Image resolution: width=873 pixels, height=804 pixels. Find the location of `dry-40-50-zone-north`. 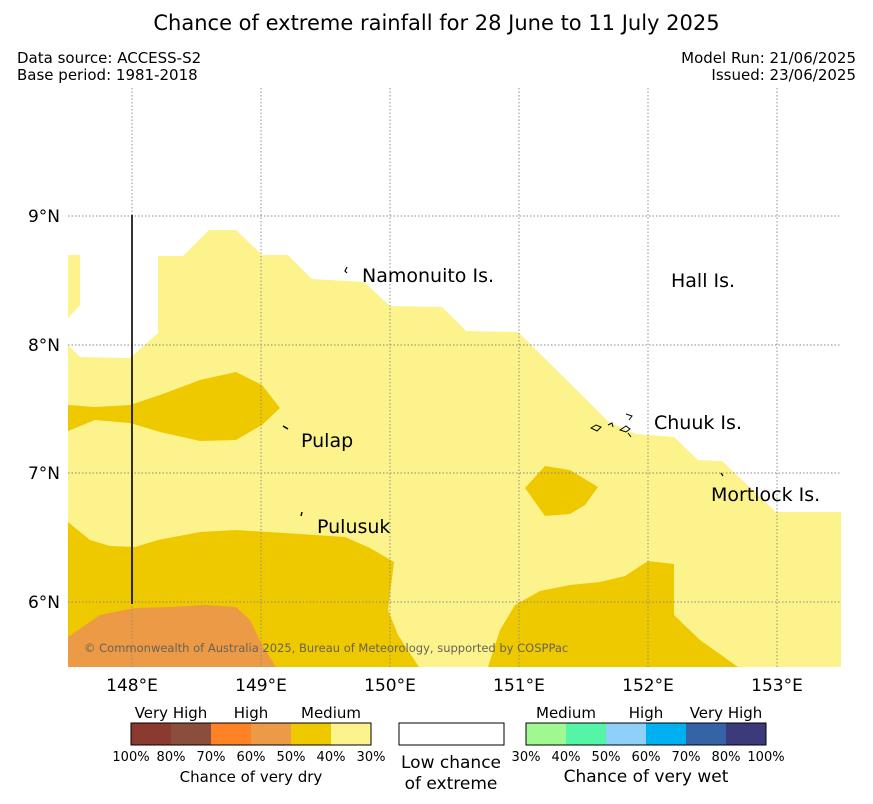

dry-40-50-zone-north is located at coordinates (174, 406).